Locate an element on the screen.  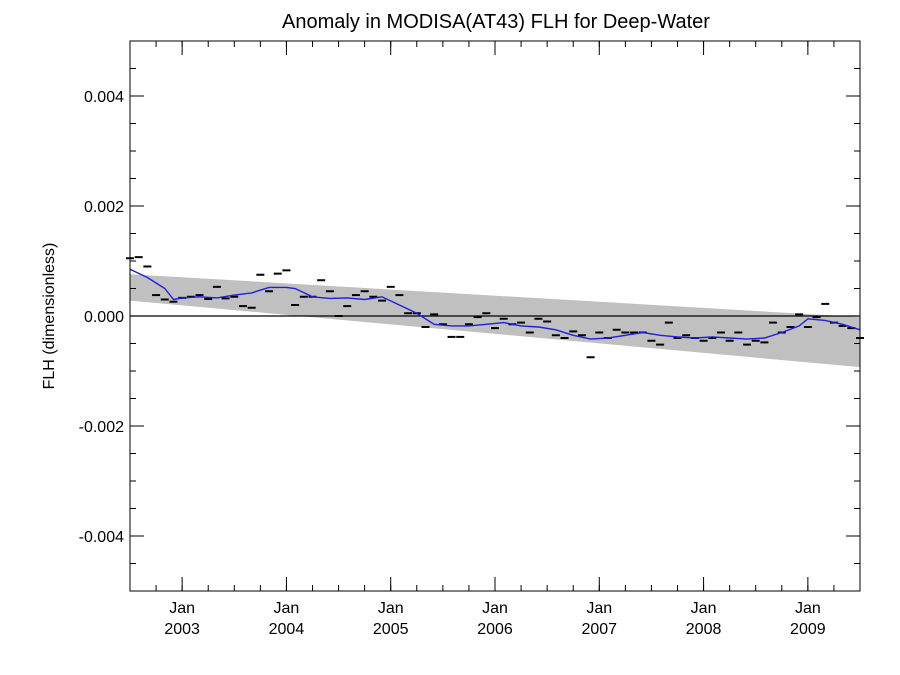
y-tick-label: -0.002 is located at coordinates (101, 427).